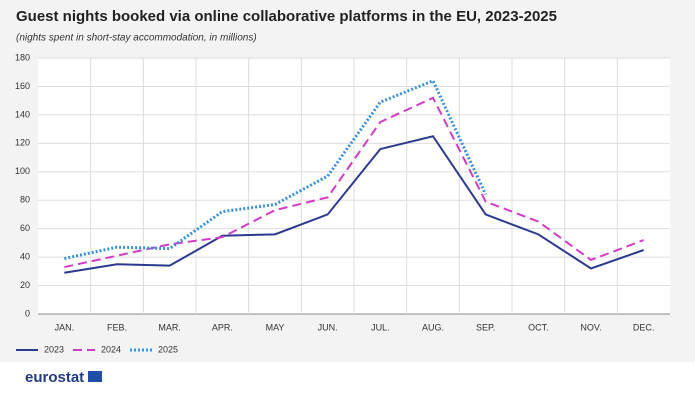 The image size is (695, 402). I want to click on logo-text: eurostat, so click(54, 377).